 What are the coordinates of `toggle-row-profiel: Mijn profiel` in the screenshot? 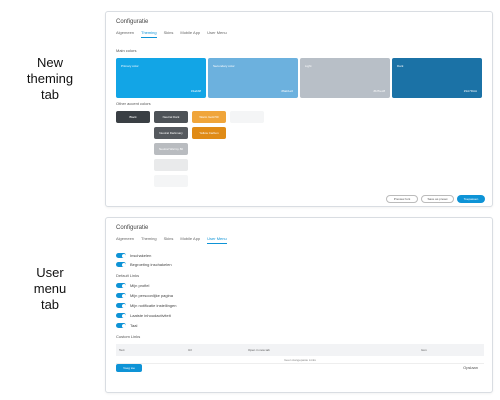 It's located at (132, 285).